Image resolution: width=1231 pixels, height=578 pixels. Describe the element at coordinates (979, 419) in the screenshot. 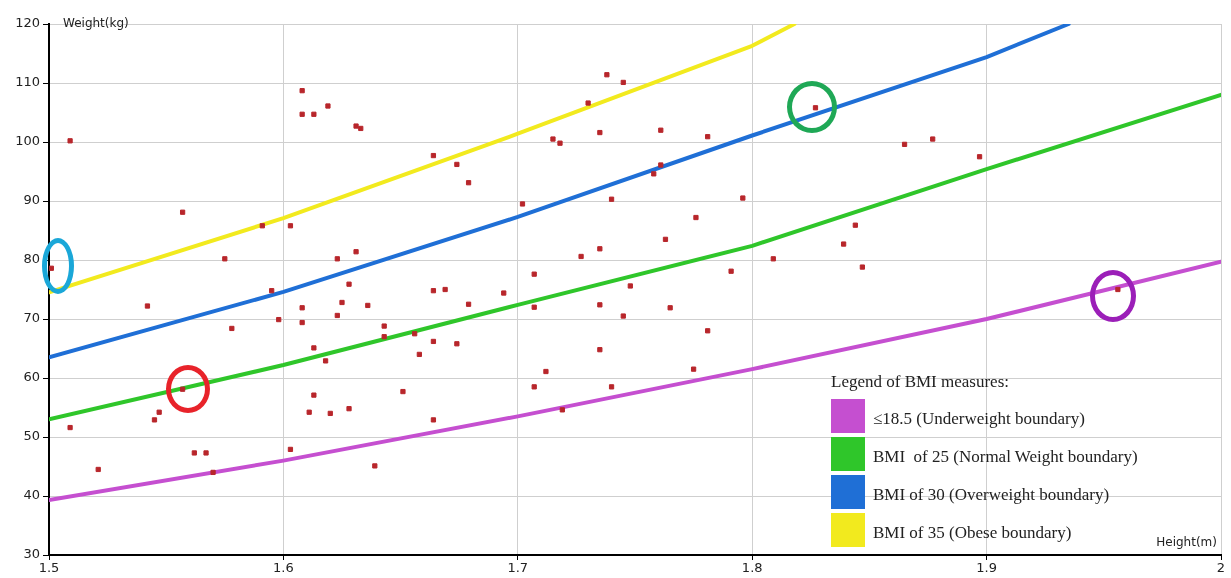

I see `legend-label: ≤18.5 (Underweight boundary)` at that location.